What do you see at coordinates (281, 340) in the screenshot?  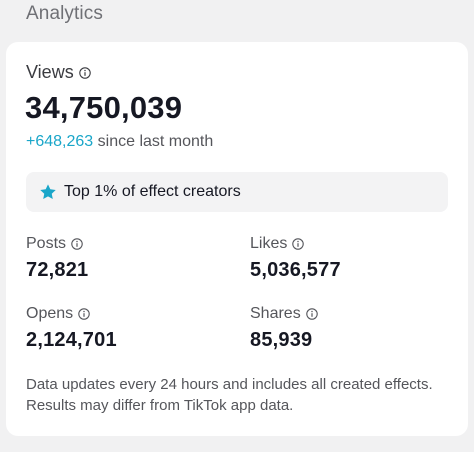 I see `stat-shares-value: 85,939` at bounding box center [281, 340].